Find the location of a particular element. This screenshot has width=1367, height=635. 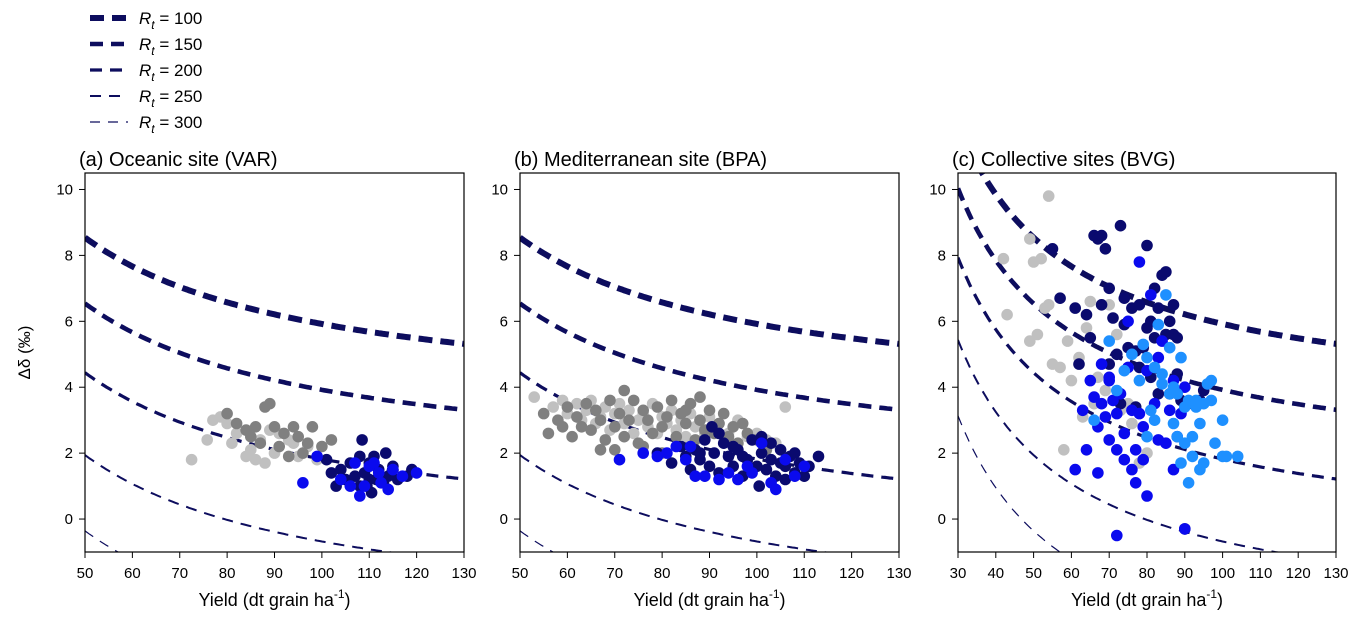

x-tick-label: 120 is located at coordinates (416, 573).